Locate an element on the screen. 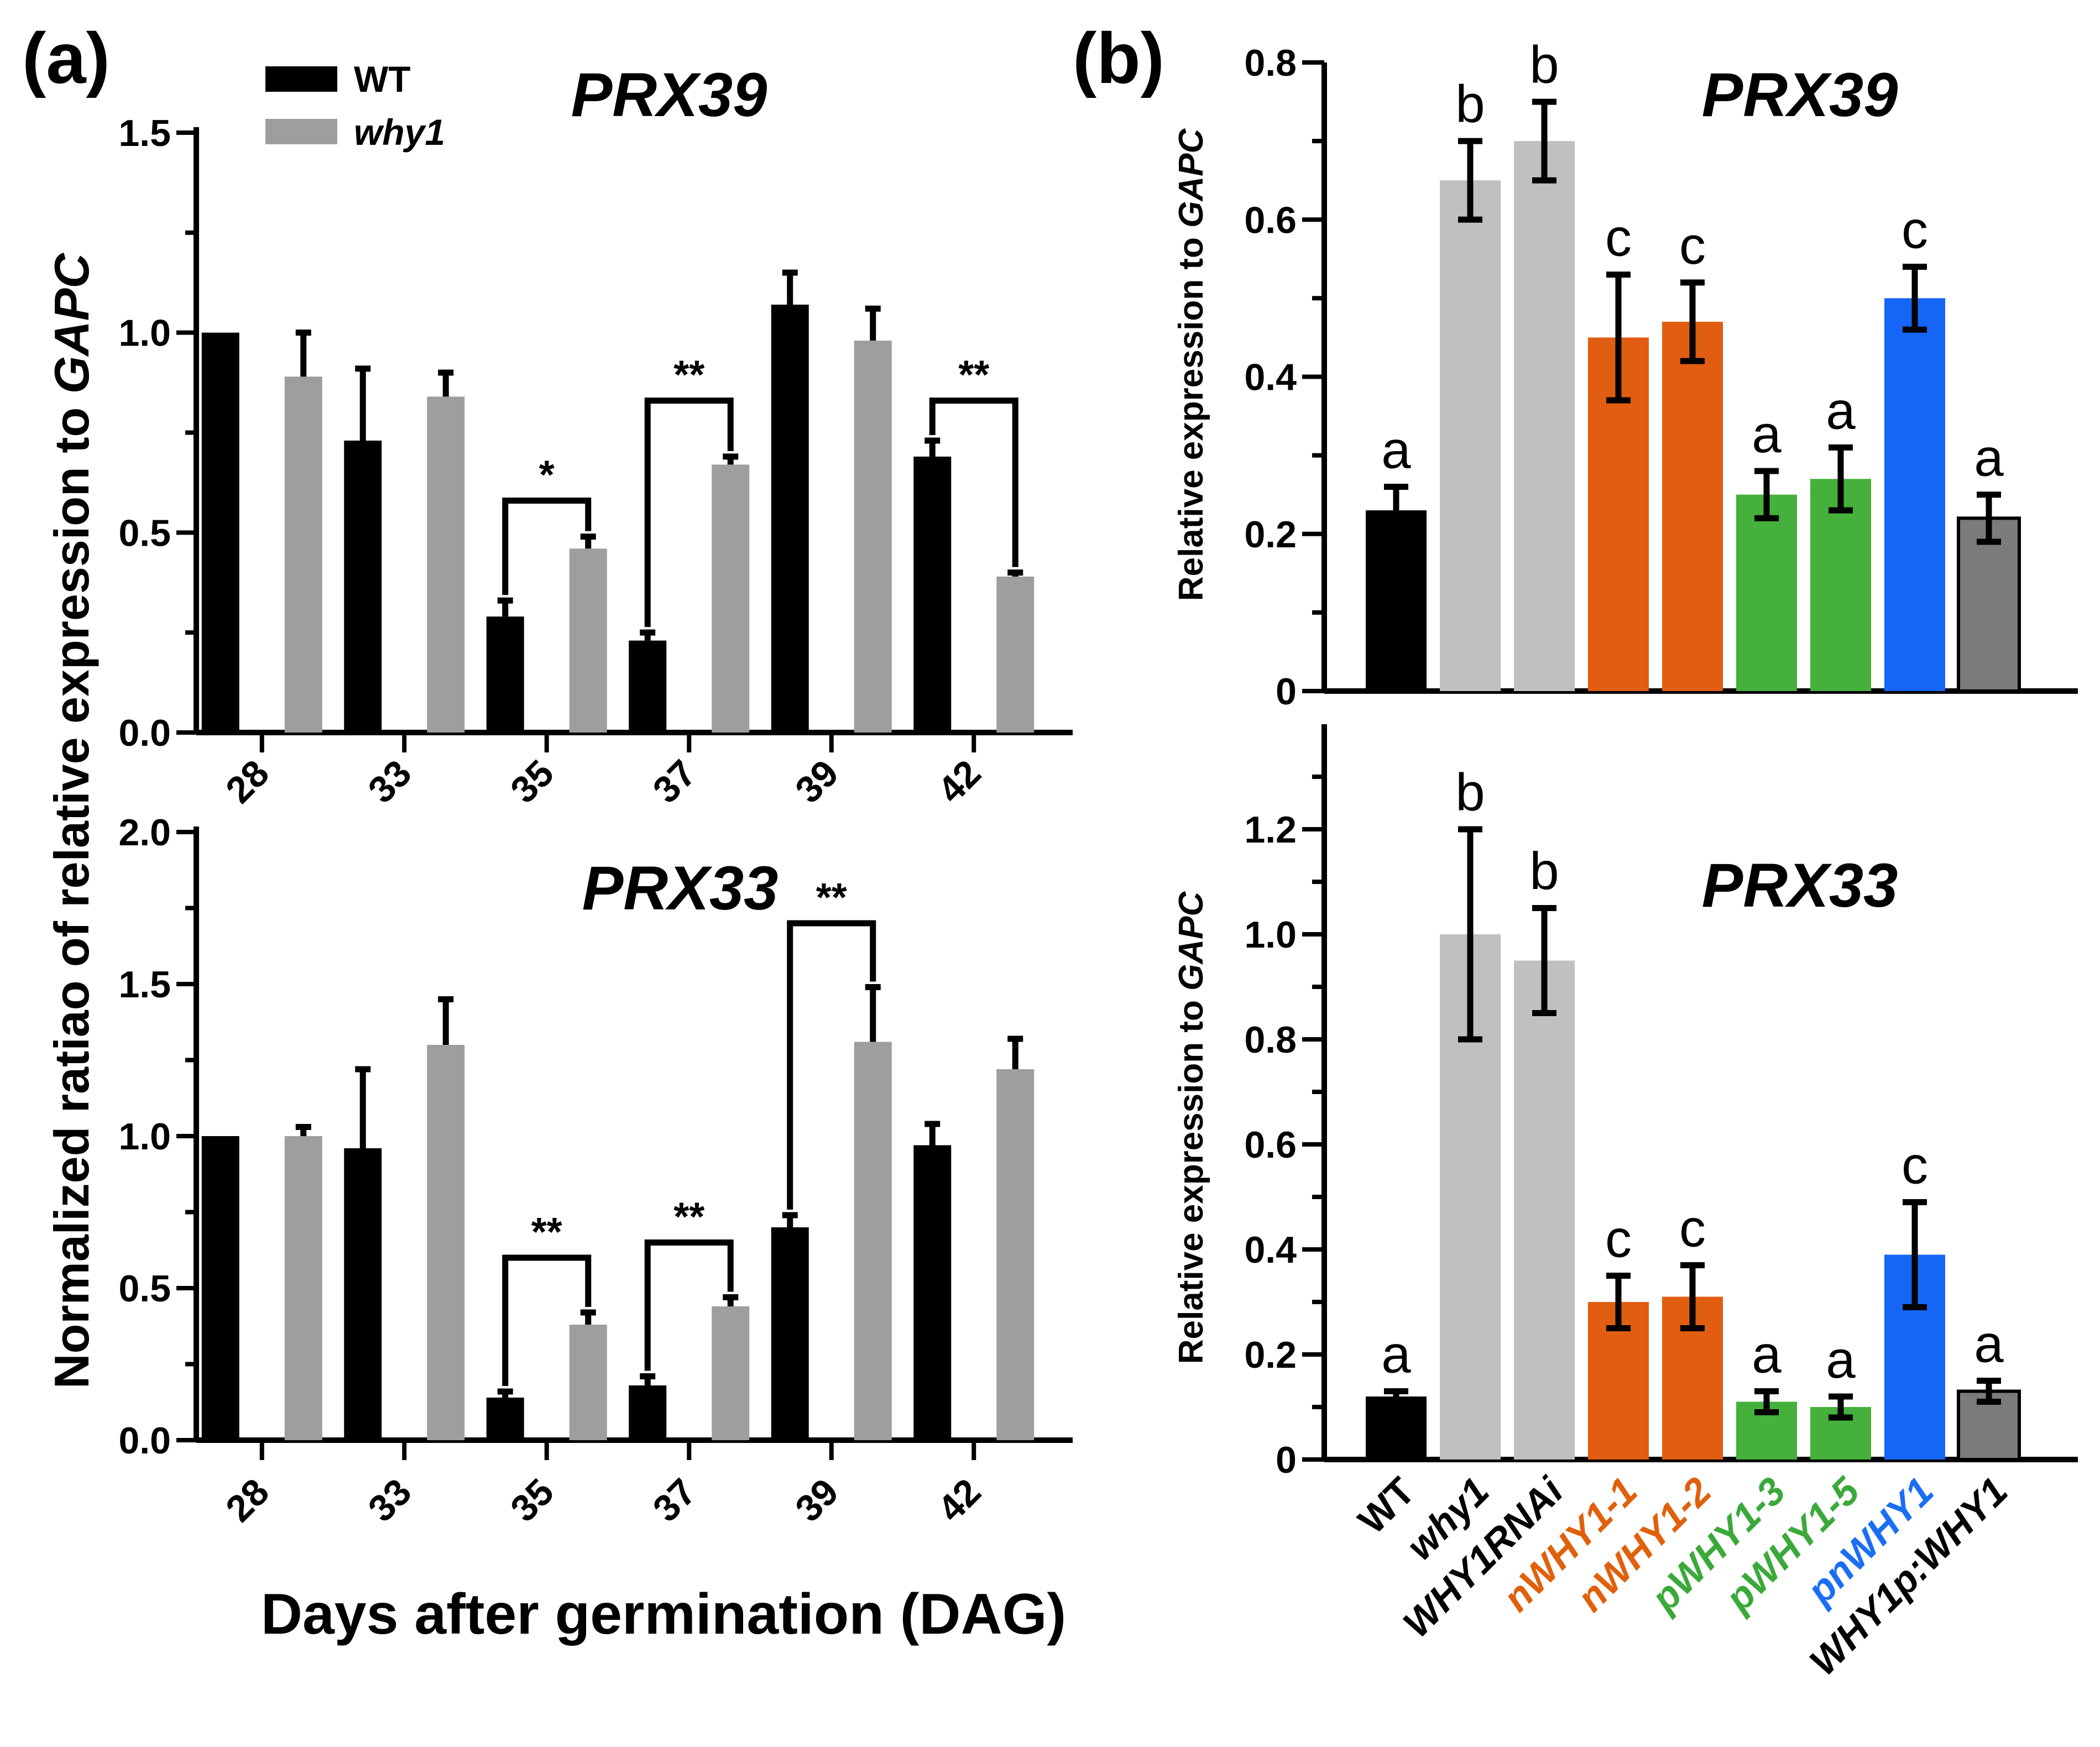 The image size is (2100, 1747). panel-a-y-axis-label-gene: GAPC is located at coordinates (71, 323).